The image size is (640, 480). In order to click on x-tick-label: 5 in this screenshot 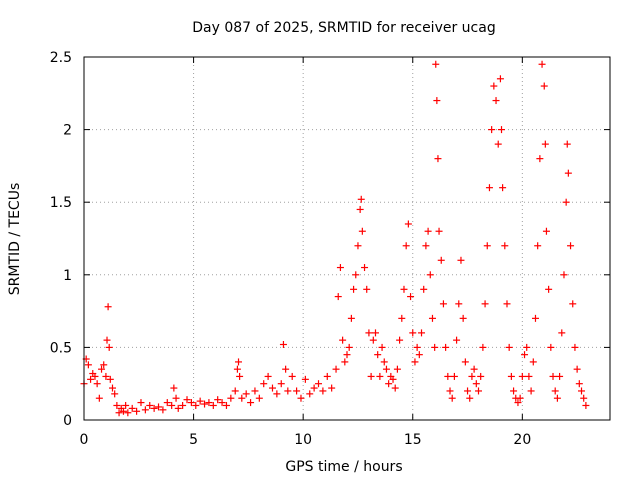, I will do `click(193, 440)`.